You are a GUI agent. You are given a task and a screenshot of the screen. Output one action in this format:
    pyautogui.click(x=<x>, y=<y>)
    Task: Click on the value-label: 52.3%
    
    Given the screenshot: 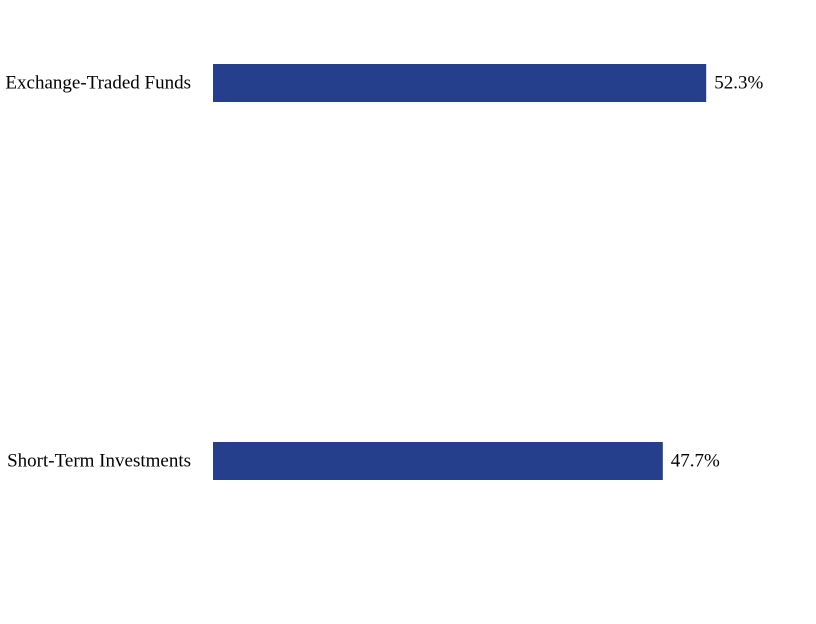 What is the action you would take?
    pyautogui.click(x=738, y=83)
    